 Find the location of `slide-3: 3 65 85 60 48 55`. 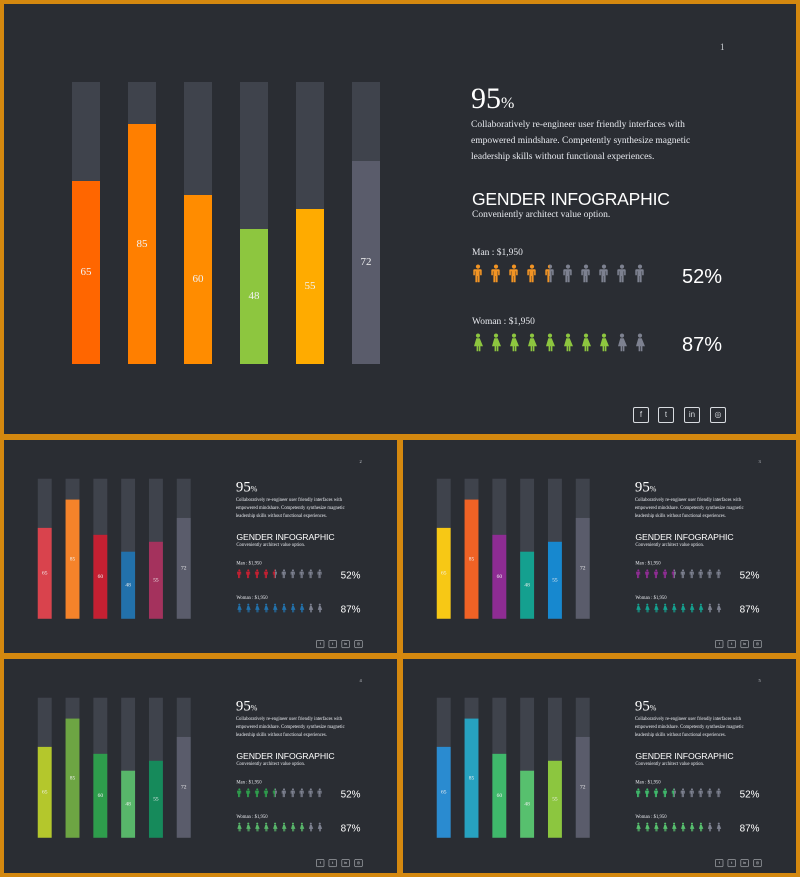

slide-3: 3 65 85 60 48 55 is located at coordinates (599, 546).